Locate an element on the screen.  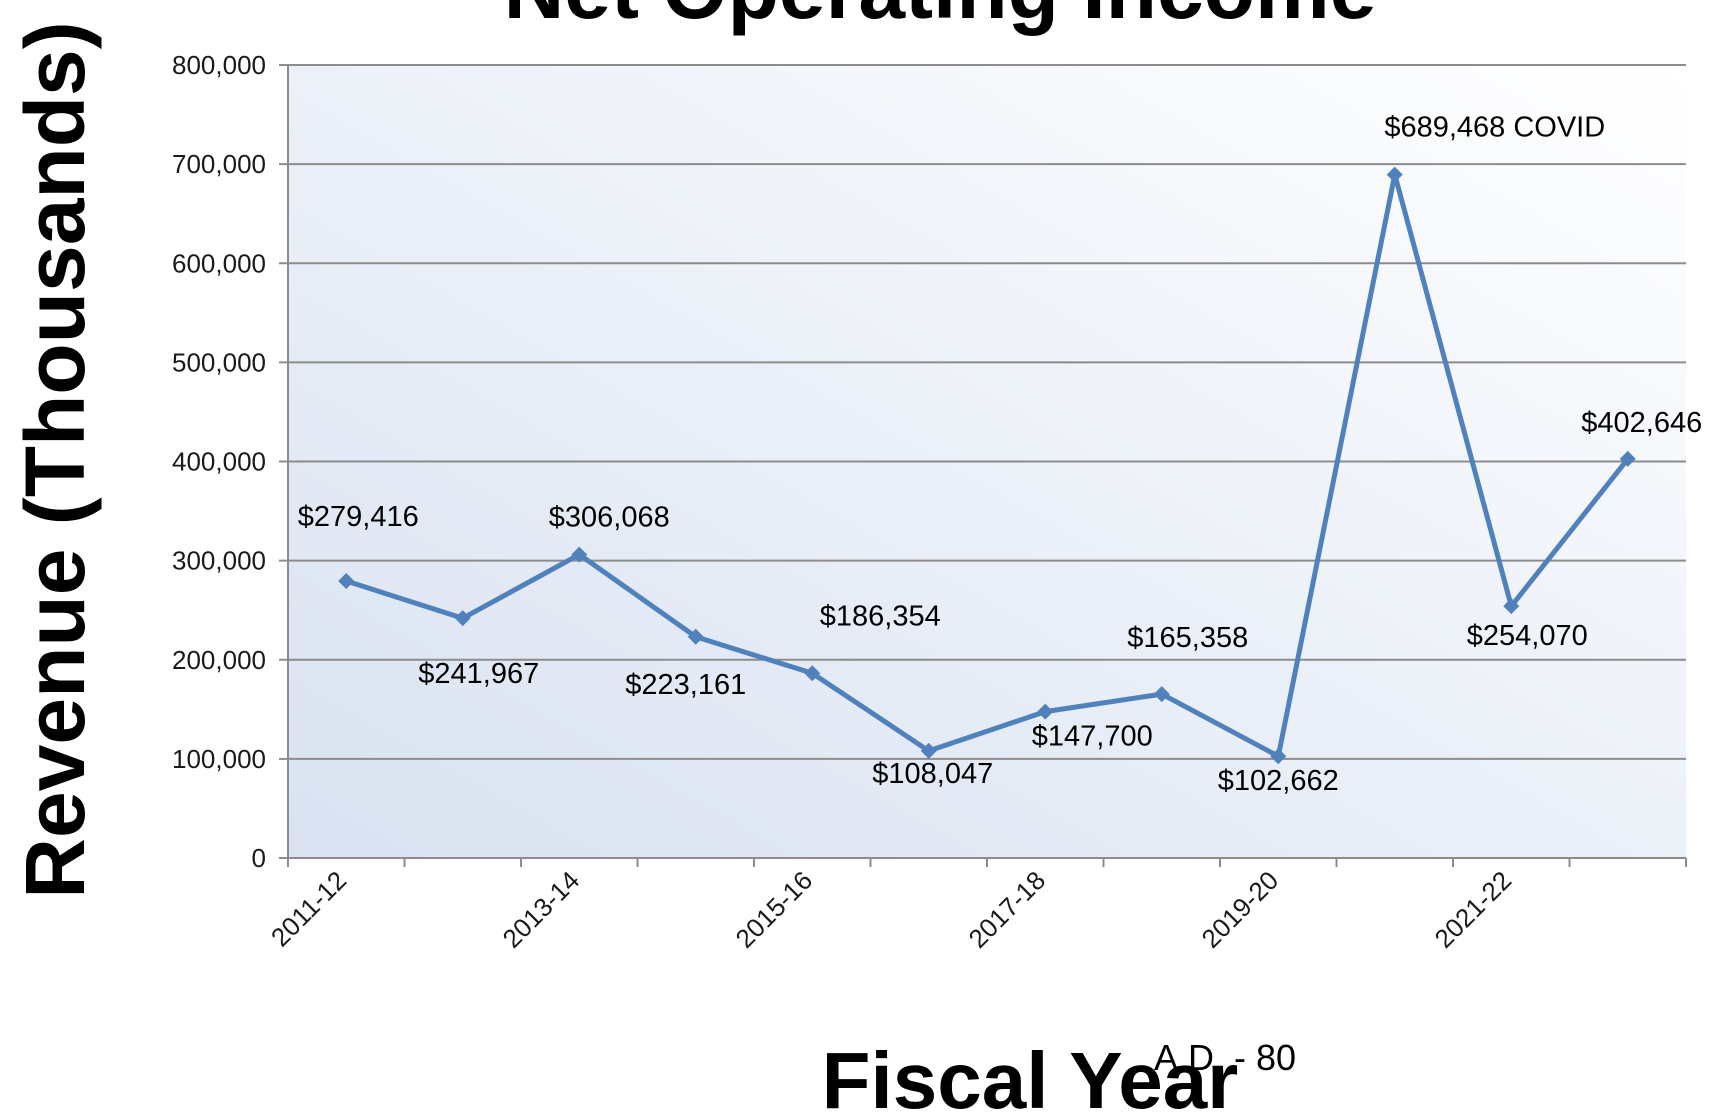
y-tick-label: 700,000 is located at coordinates (219, 164).